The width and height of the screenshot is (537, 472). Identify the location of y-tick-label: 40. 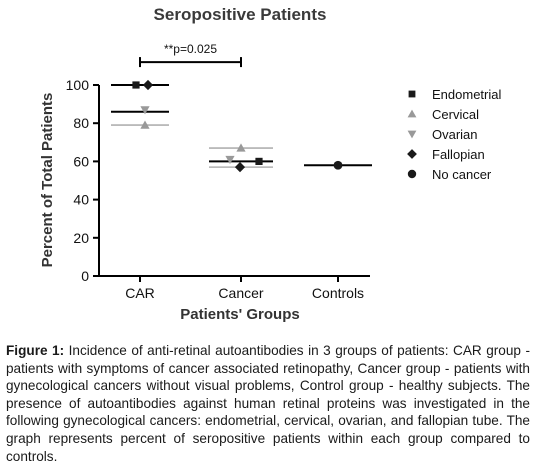
(81, 200).